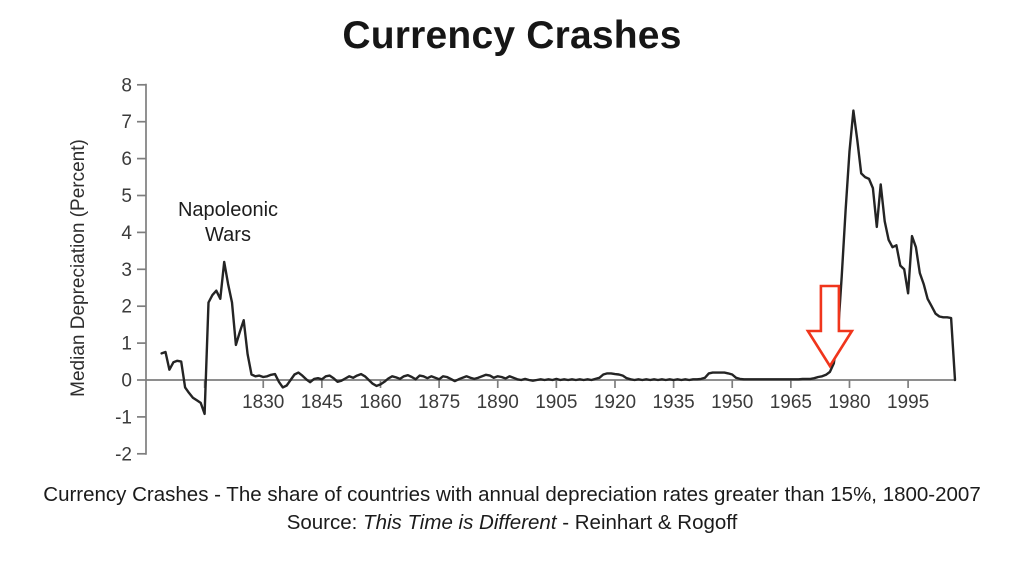 The image size is (1024, 571). Describe the element at coordinates (126, 344) in the screenshot. I see `y-tick-label: 1` at that location.